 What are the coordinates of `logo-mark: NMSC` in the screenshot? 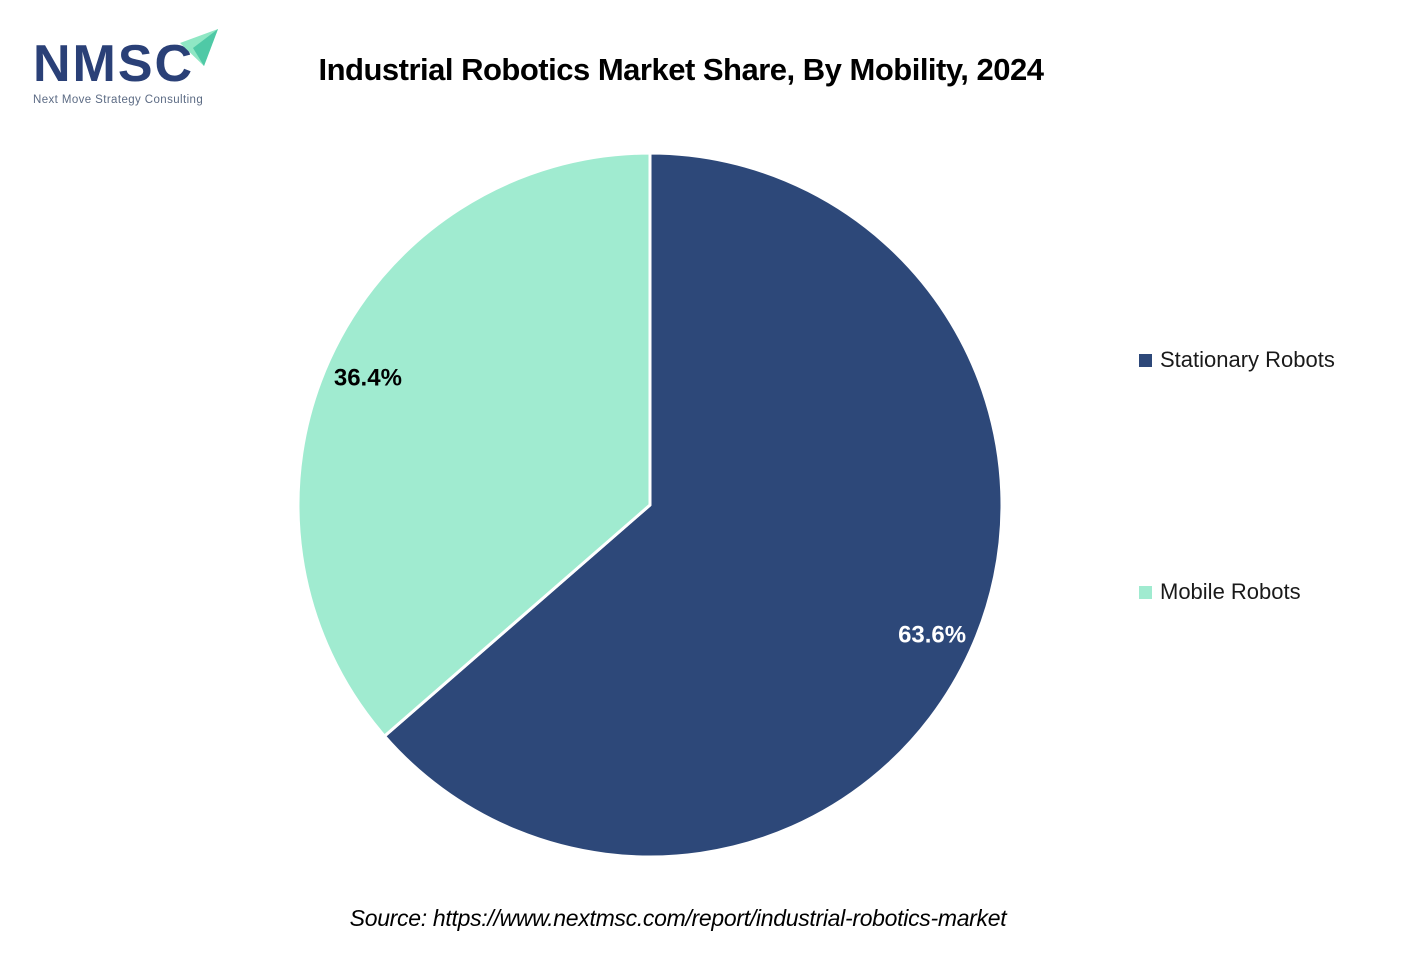 It's located at (133, 59).